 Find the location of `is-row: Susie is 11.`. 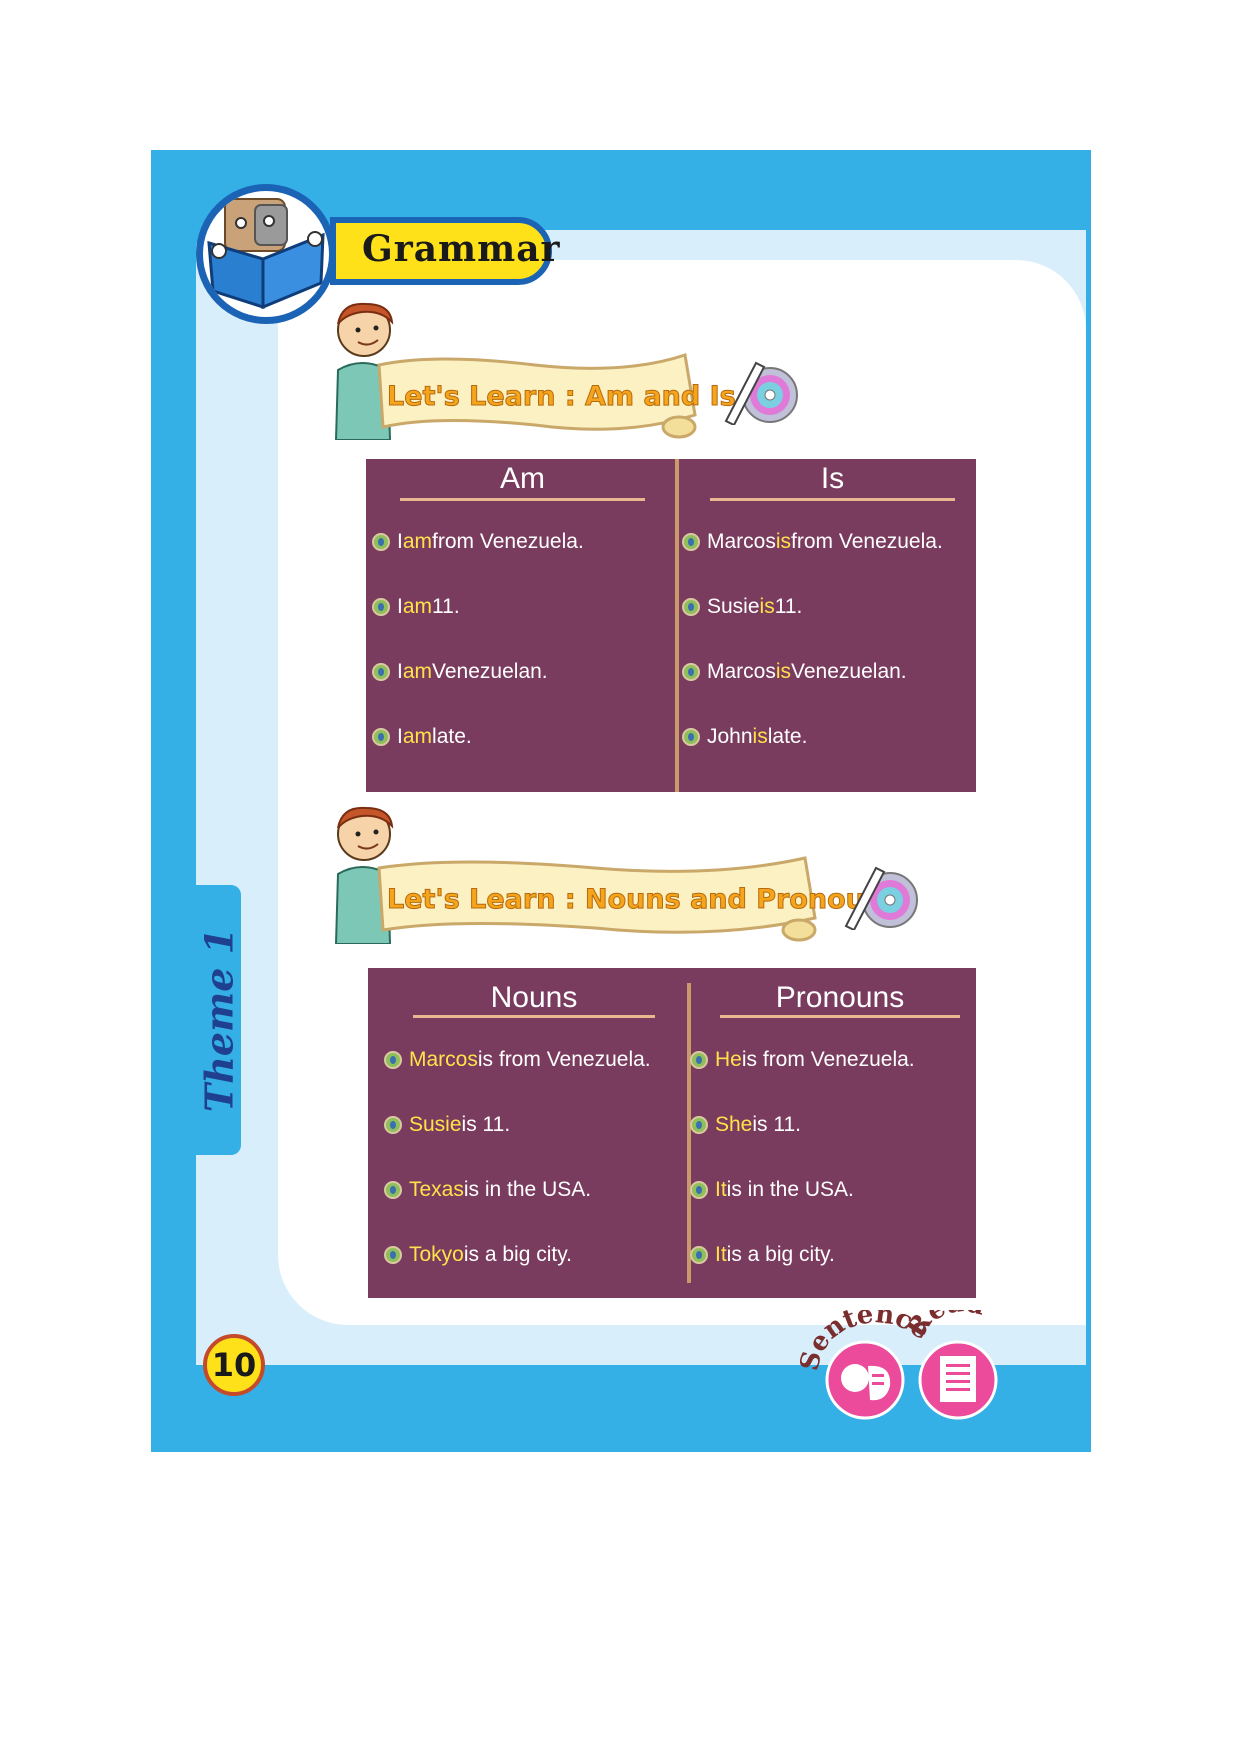

is-row: Susie is 11. is located at coordinates (742, 607).